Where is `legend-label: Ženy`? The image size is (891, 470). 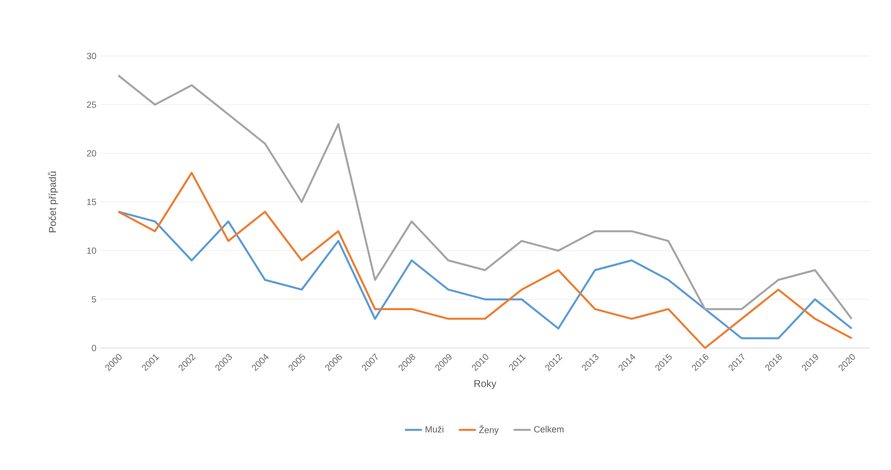 legend-label: Ženy is located at coordinates (489, 430).